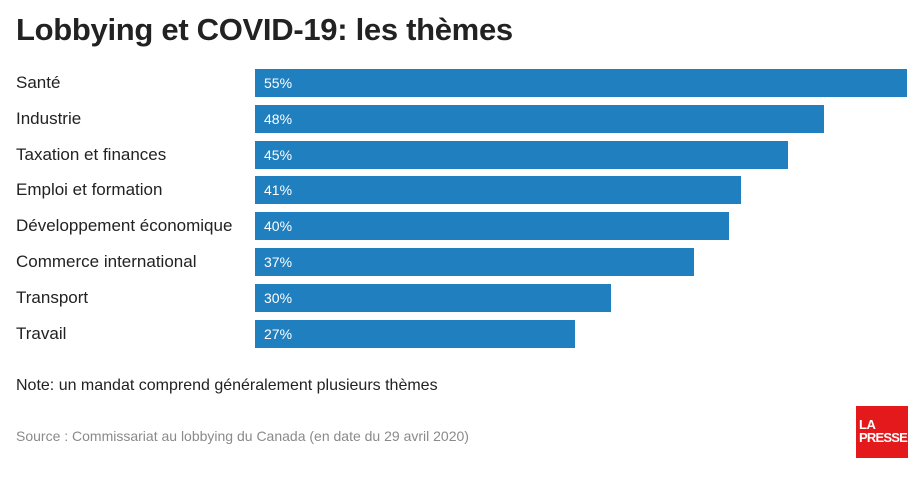 The image size is (924, 478). Describe the element at coordinates (474, 262) in the screenshot. I see `bar: 37%` at that location.